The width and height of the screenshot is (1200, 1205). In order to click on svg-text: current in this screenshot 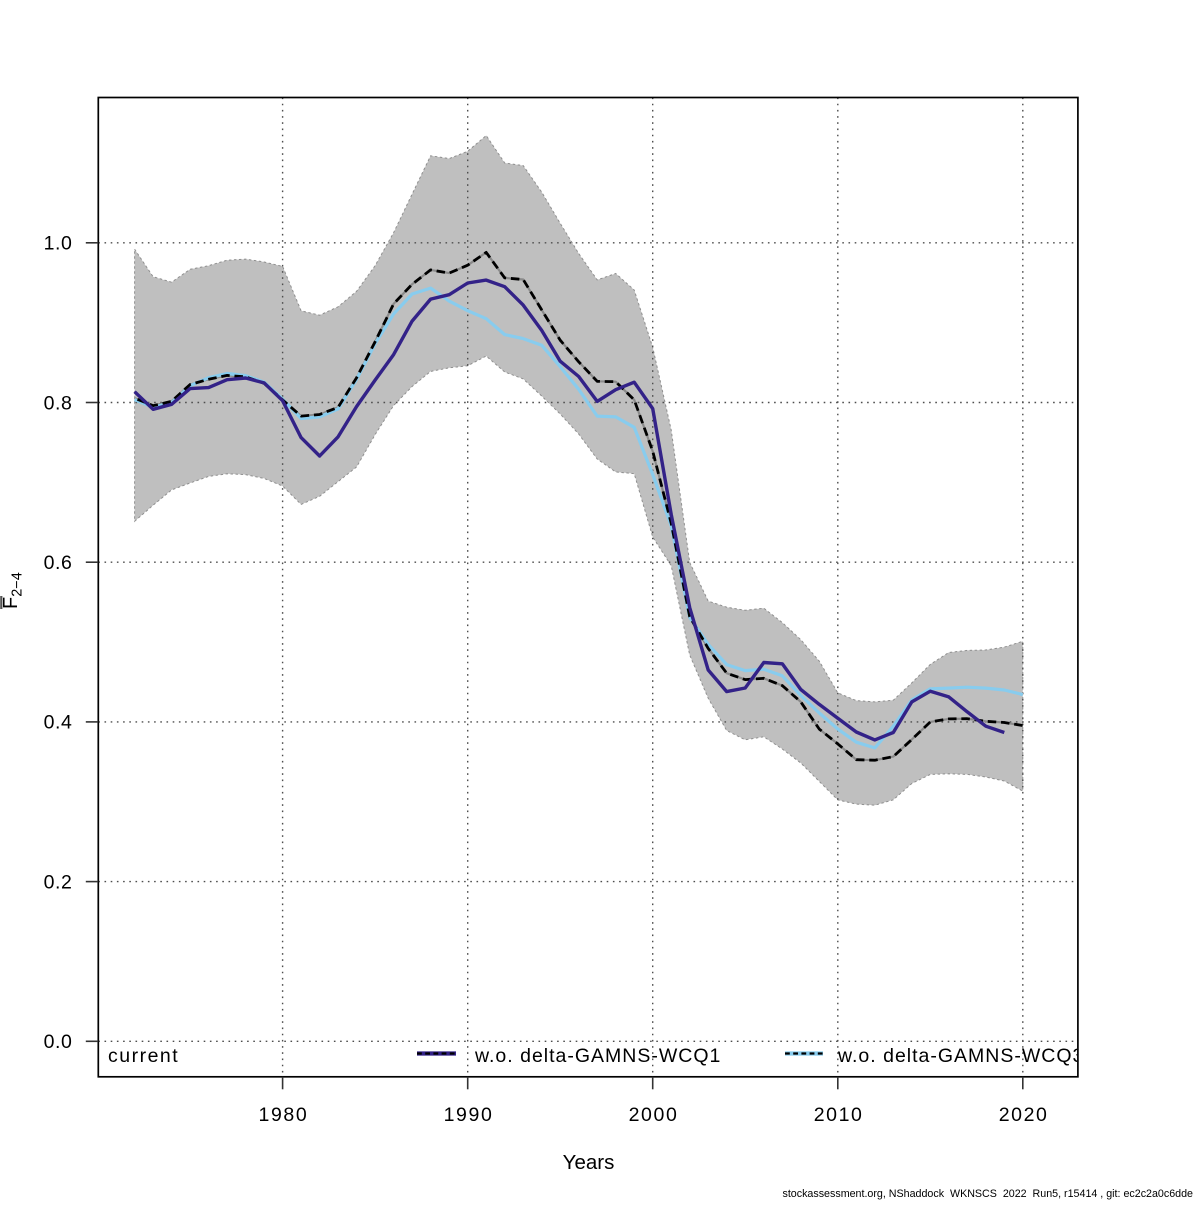, I will do `click(143, 1056)`.